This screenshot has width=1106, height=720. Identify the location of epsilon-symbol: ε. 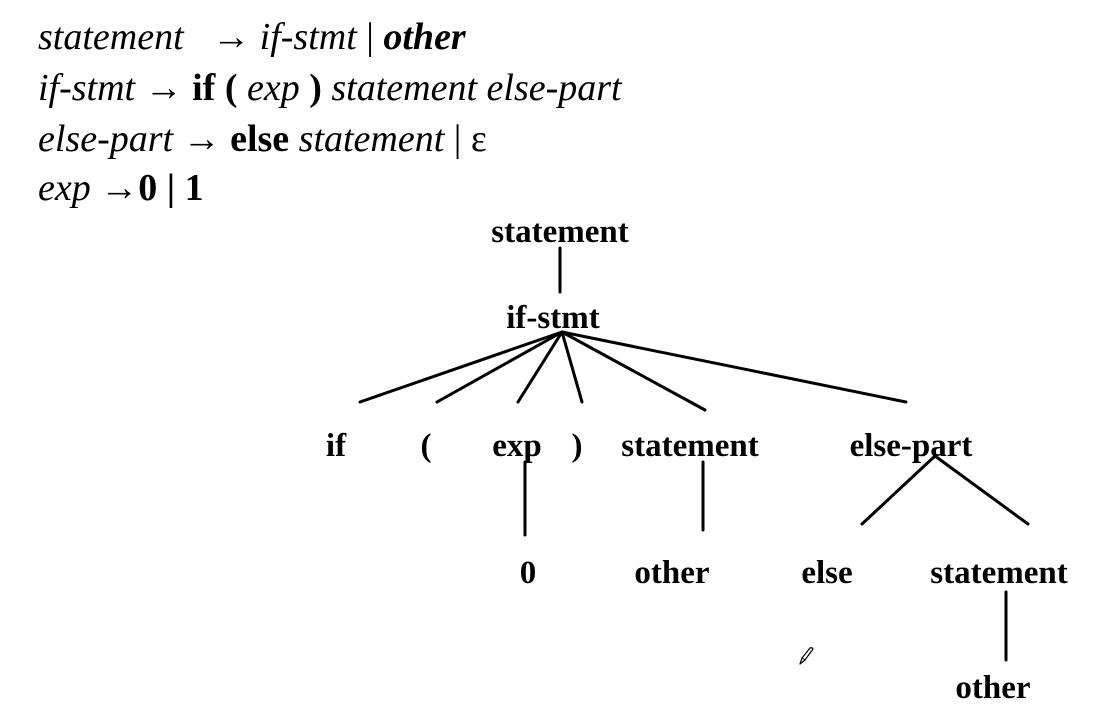
(478, 139).